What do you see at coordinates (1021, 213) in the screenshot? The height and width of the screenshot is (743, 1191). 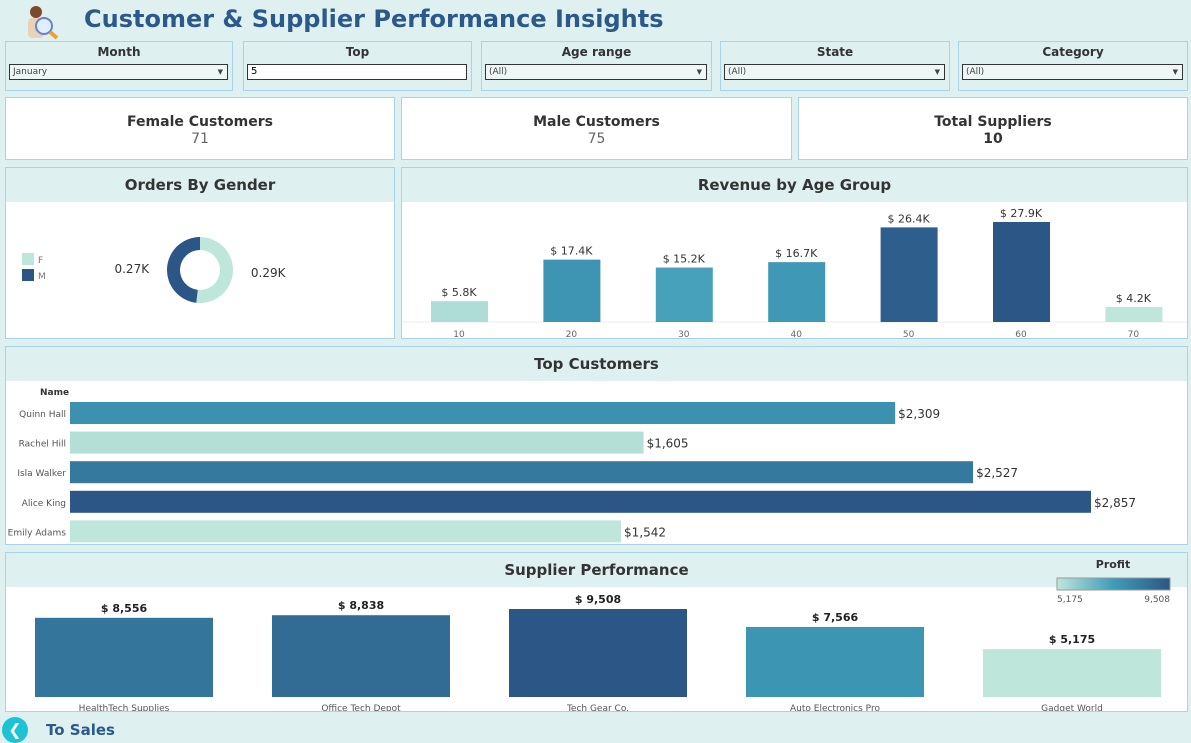 I see `data-label: $ 27.9K` at bounding box center [1021, 213].